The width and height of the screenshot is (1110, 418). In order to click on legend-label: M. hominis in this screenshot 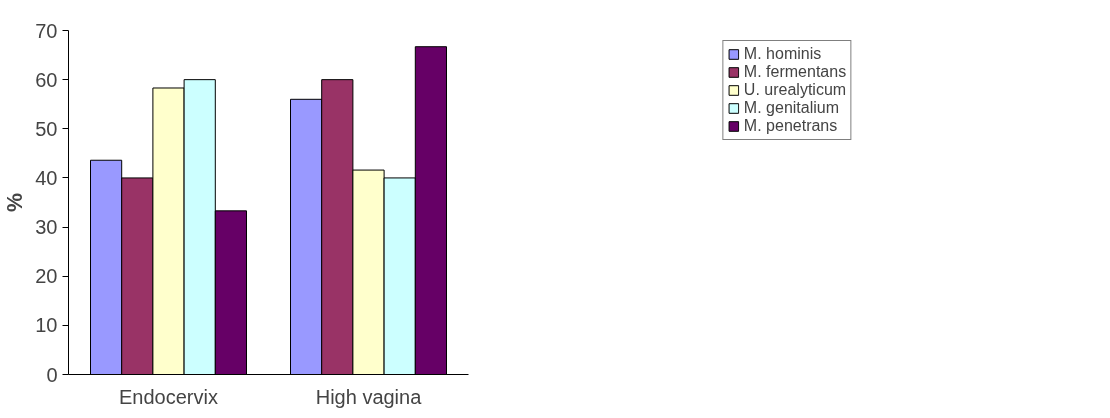, I will do `click(782, 54)`.